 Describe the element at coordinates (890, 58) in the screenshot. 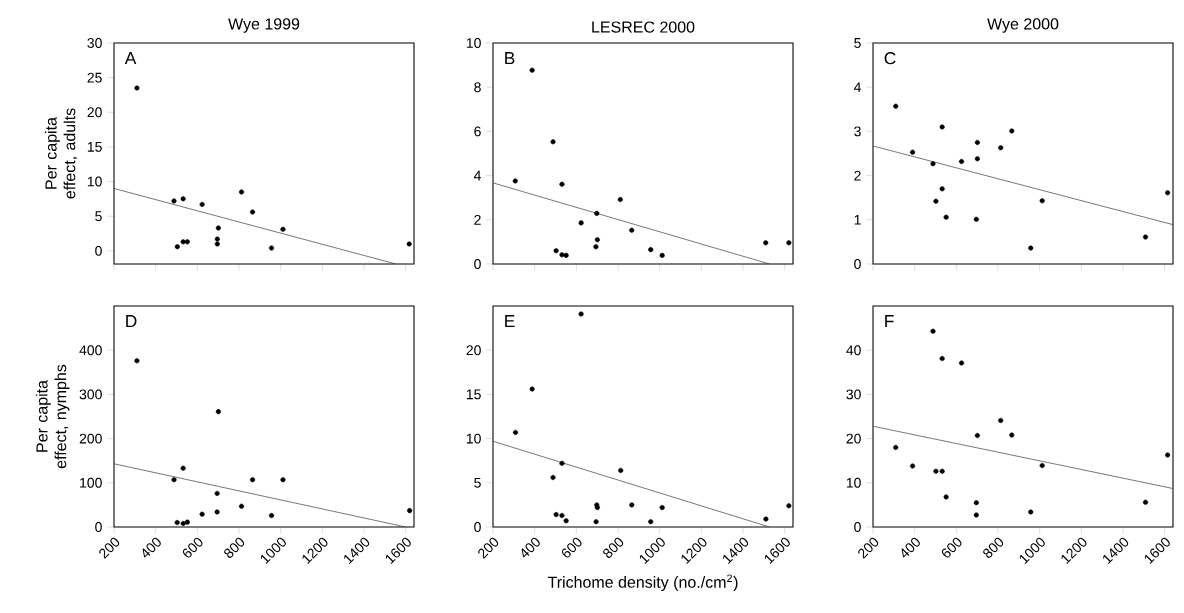

I see `annotation: C` at that location.